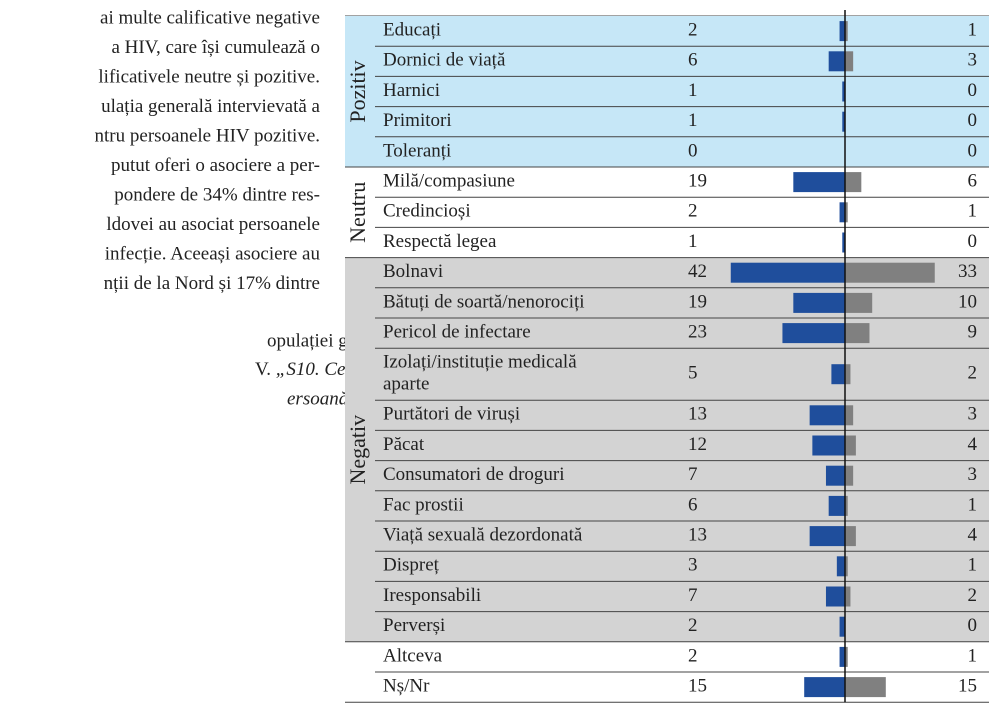 This screenshot has width=989, height=706. I want to click on total-value: 19, so click(697, 301).